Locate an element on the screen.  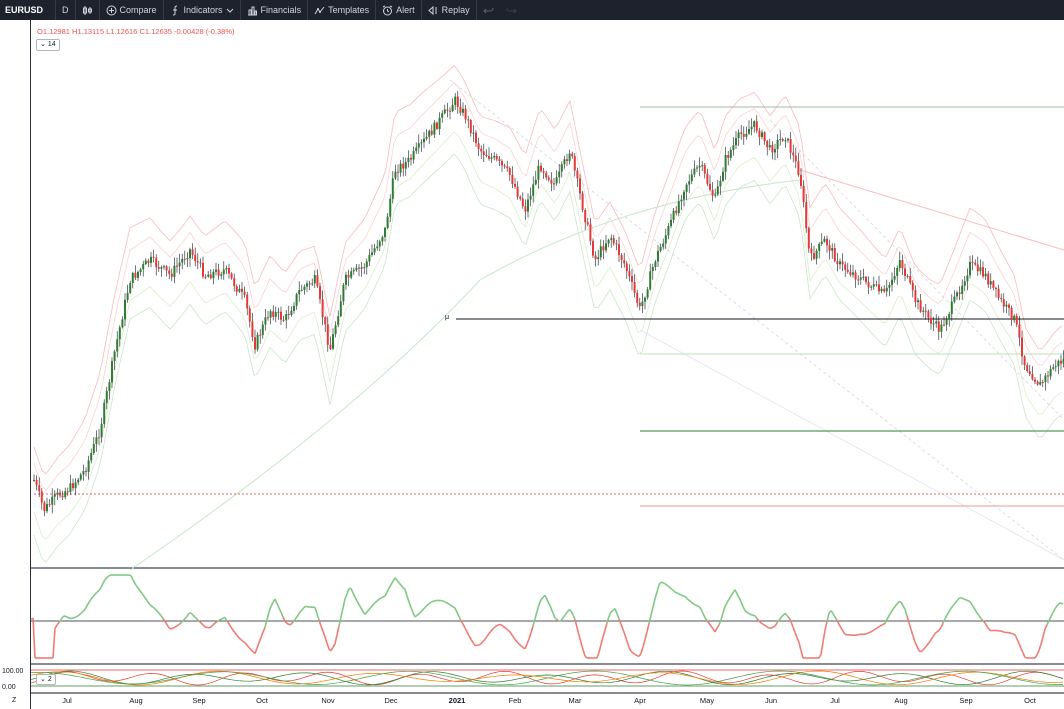
templates-button: Templates is located at coordinates (341, 10).